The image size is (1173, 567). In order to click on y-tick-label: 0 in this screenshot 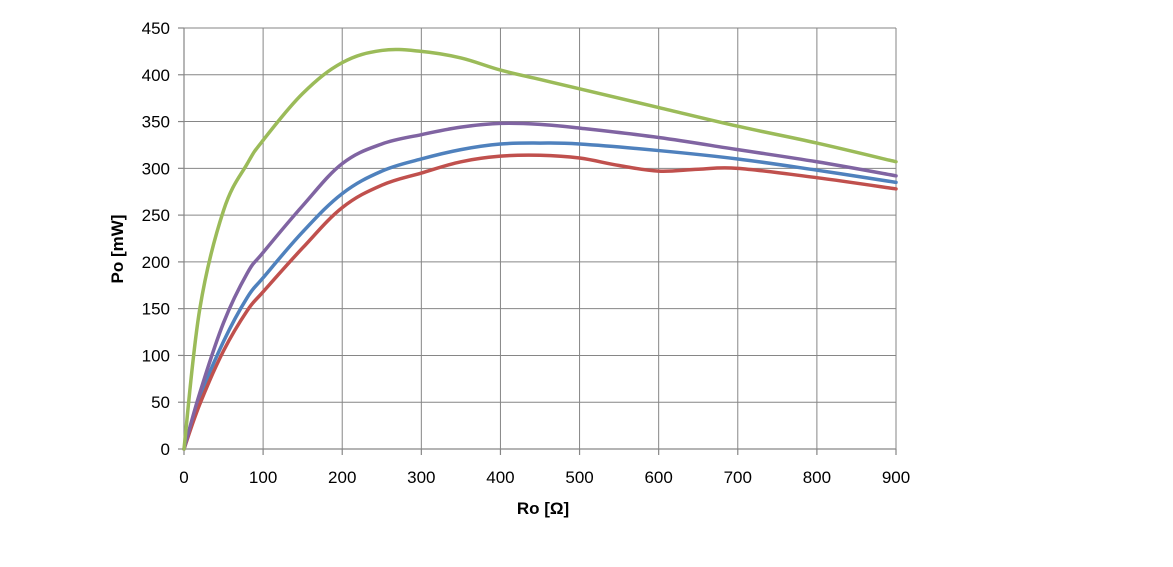, I will do `click(165, 449)`.